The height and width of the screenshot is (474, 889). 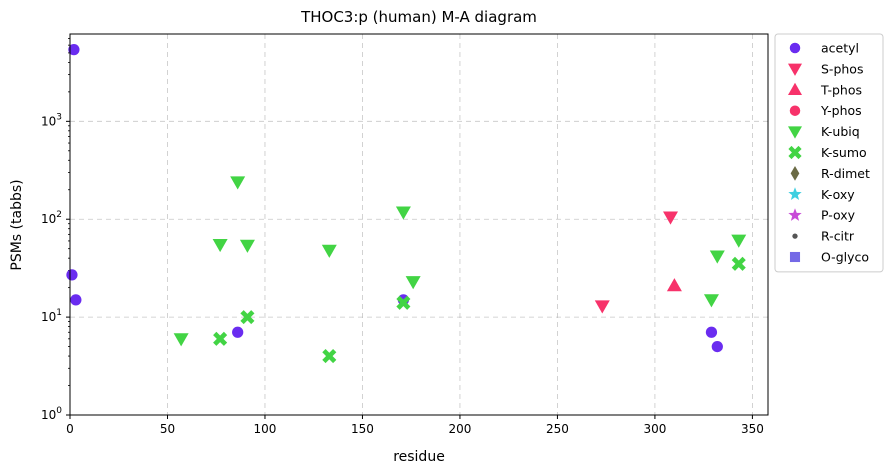 What do you see at coordinates (557, 429) in the screenshot?
I see `x-tick-label: 250` at bounding box center [557, 429].